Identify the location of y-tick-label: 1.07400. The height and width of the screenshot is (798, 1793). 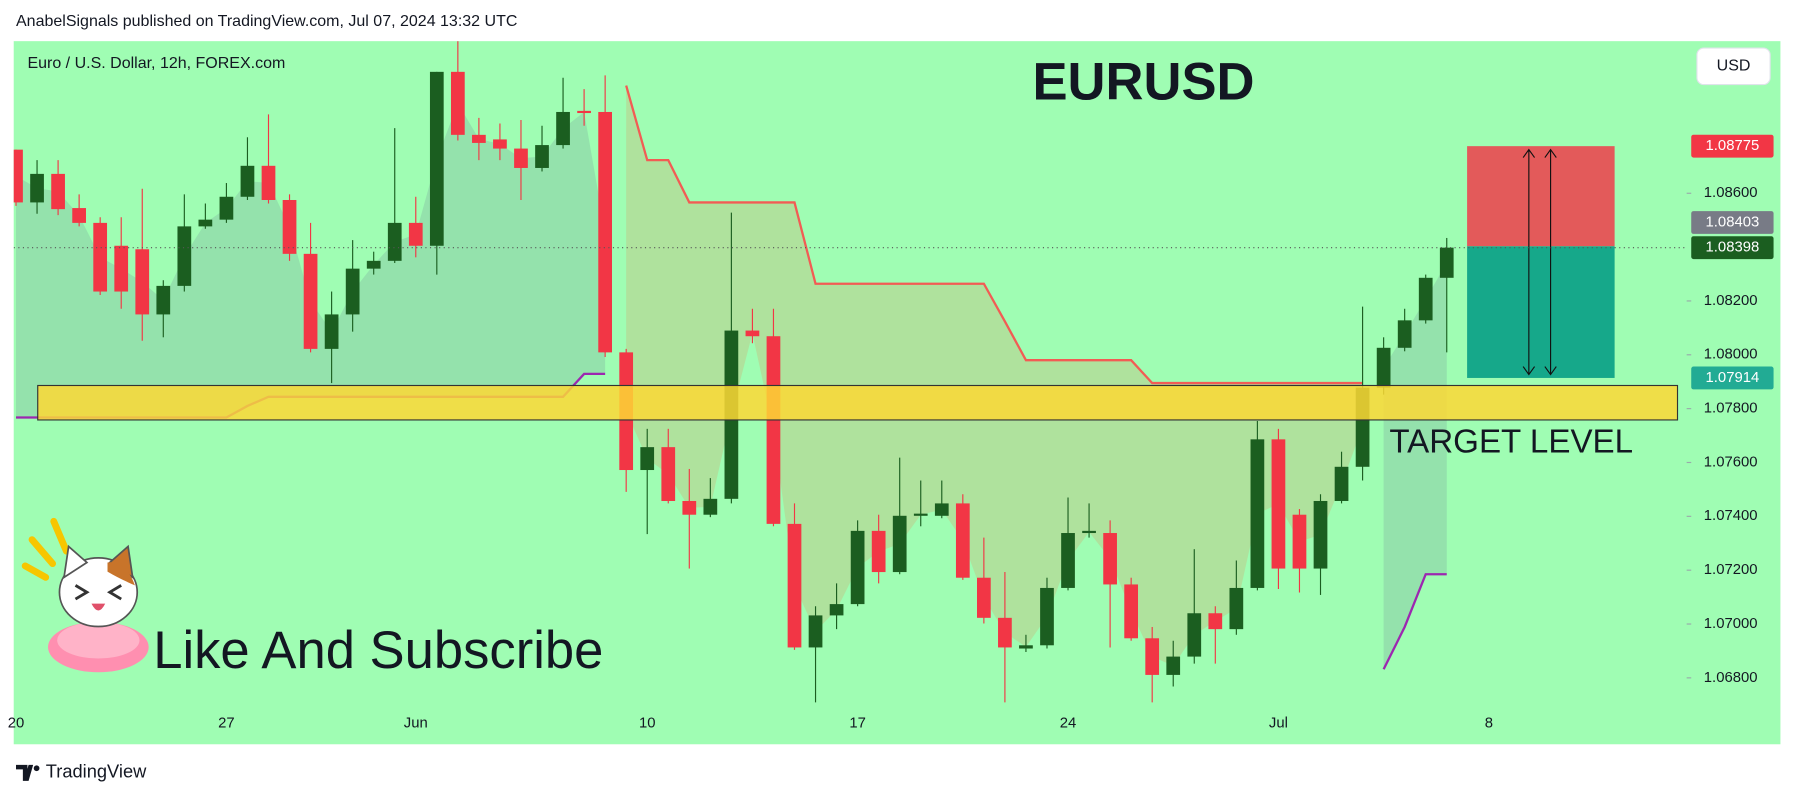
(1731, 516).